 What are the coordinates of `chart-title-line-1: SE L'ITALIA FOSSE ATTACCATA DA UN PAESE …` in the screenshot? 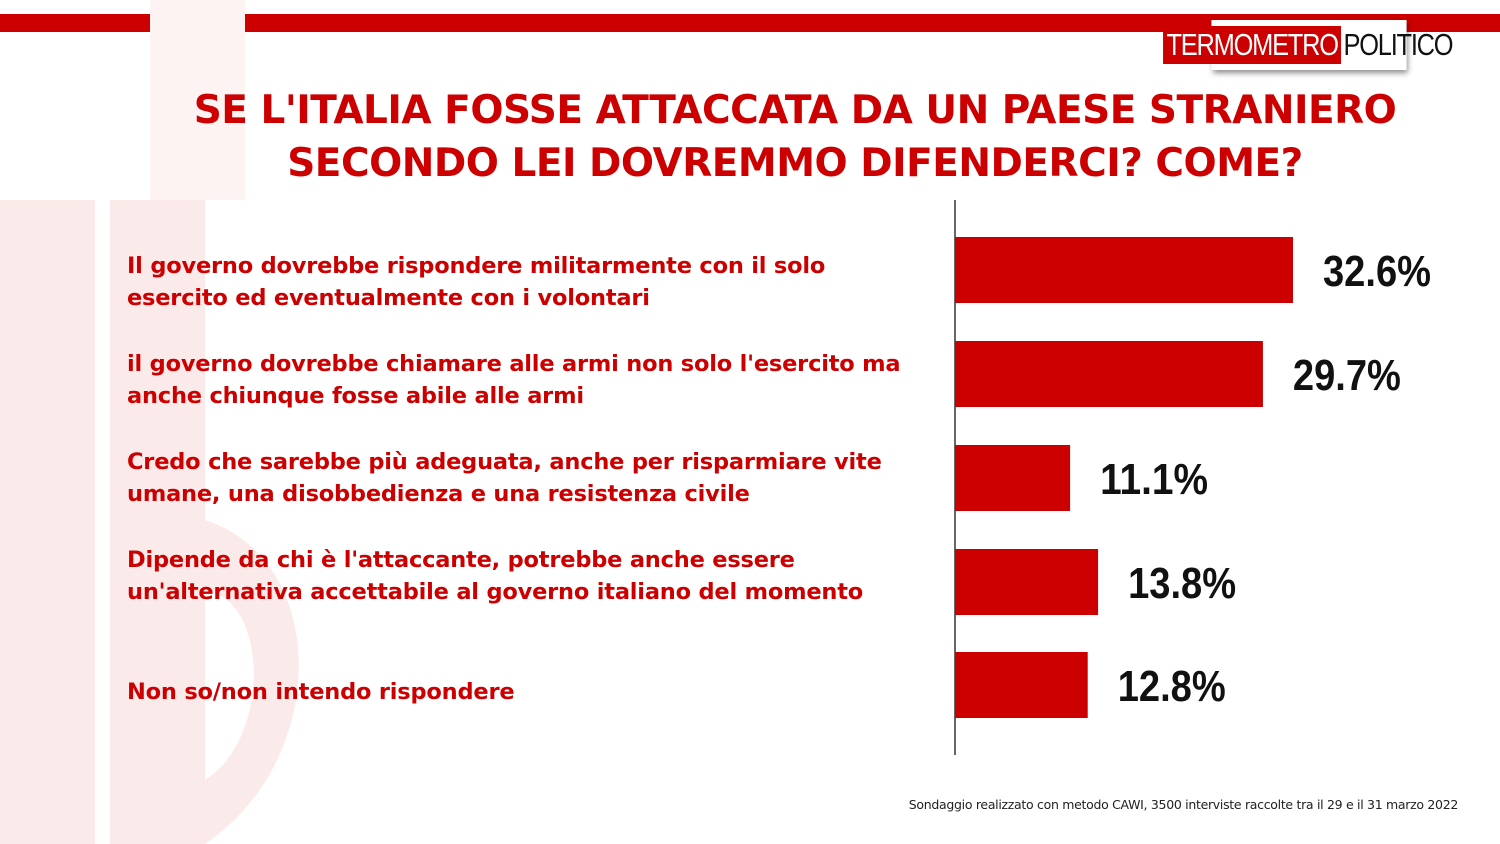 It's located at (795, 110).